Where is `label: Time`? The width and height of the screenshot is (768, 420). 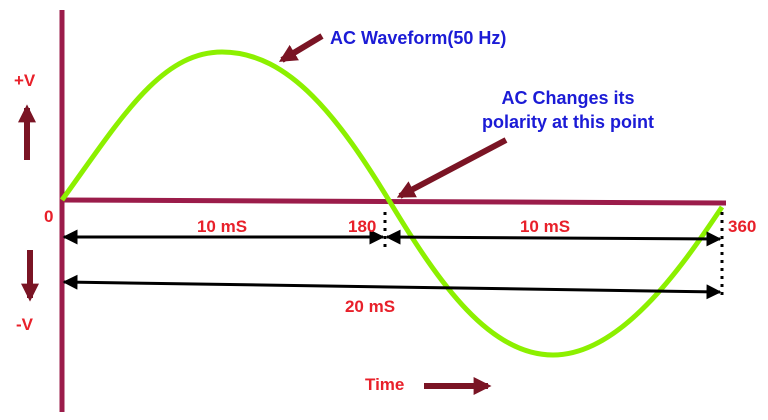 label: Time is located at coordinates (384, 384).